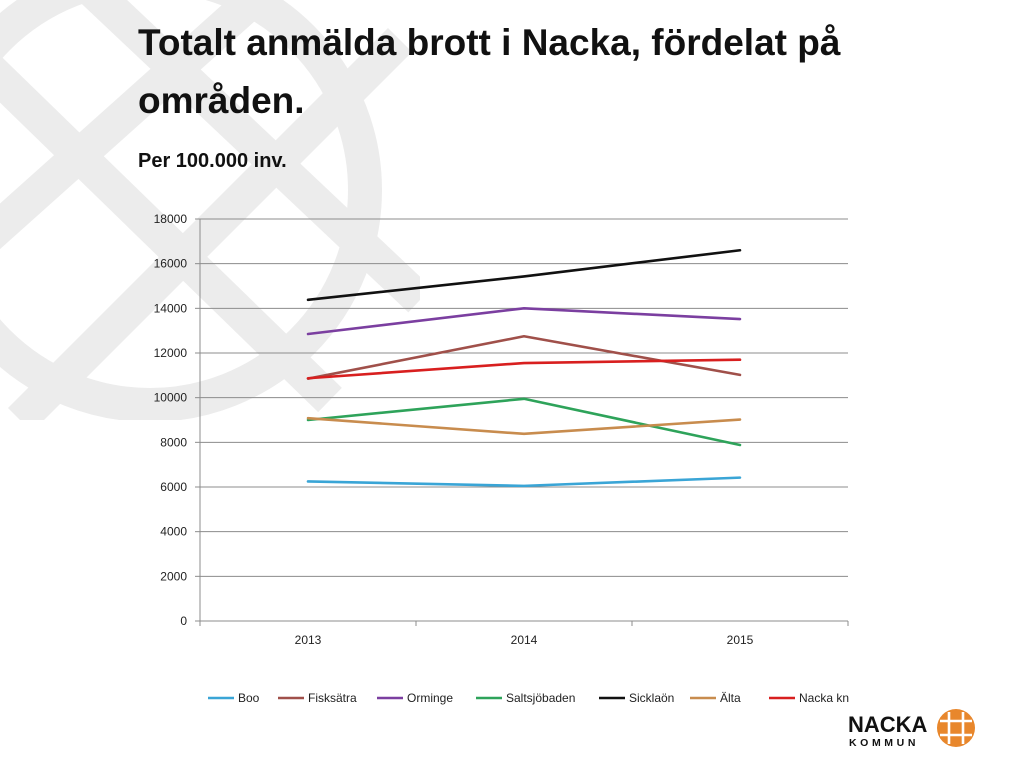 The height and width of the screenshot is (768, 1024). I want to click on x-tick-label: 2015, so click(740, 640).